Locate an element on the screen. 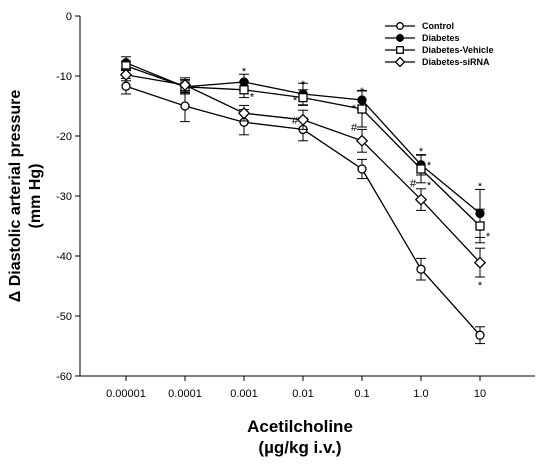 This screenshot has height=465, width=550. legend-label: Diabetes is located at coordinates (441, 38).